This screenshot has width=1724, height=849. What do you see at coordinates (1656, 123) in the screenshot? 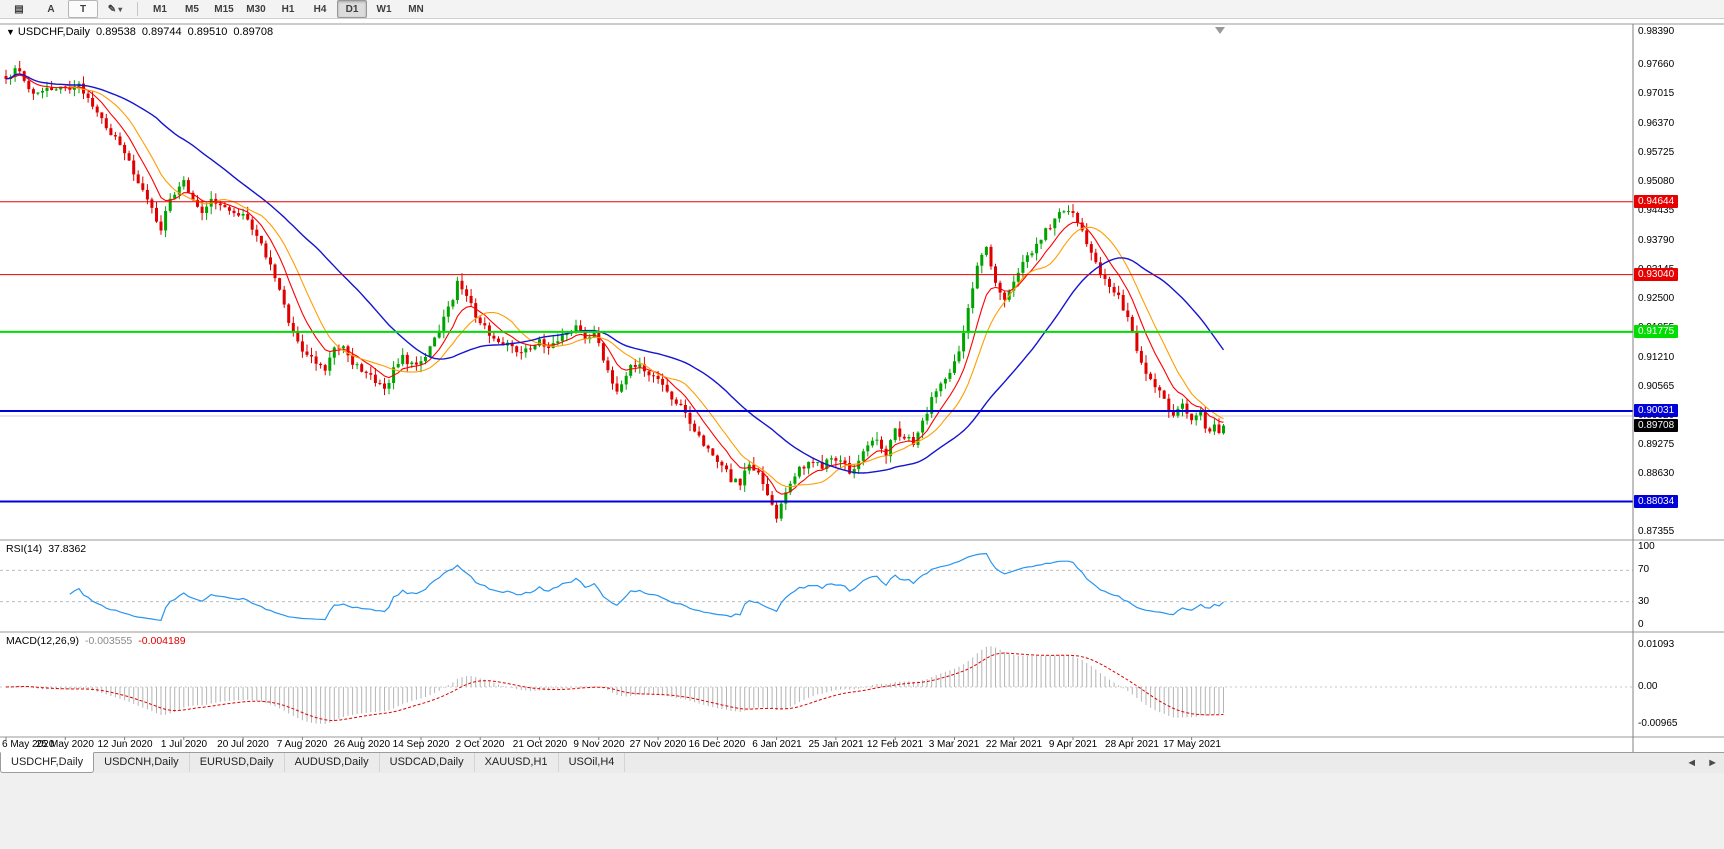
I see `price-tick-label: 0.96370` at bounding box center [1656, 123].